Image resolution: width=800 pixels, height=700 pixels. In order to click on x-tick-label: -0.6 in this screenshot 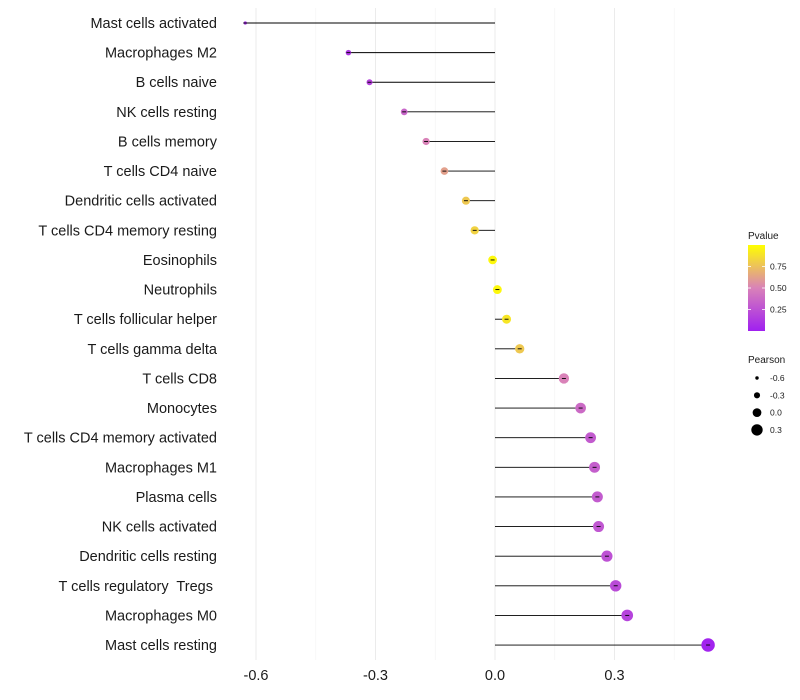, I will do `click(256, 676)`.